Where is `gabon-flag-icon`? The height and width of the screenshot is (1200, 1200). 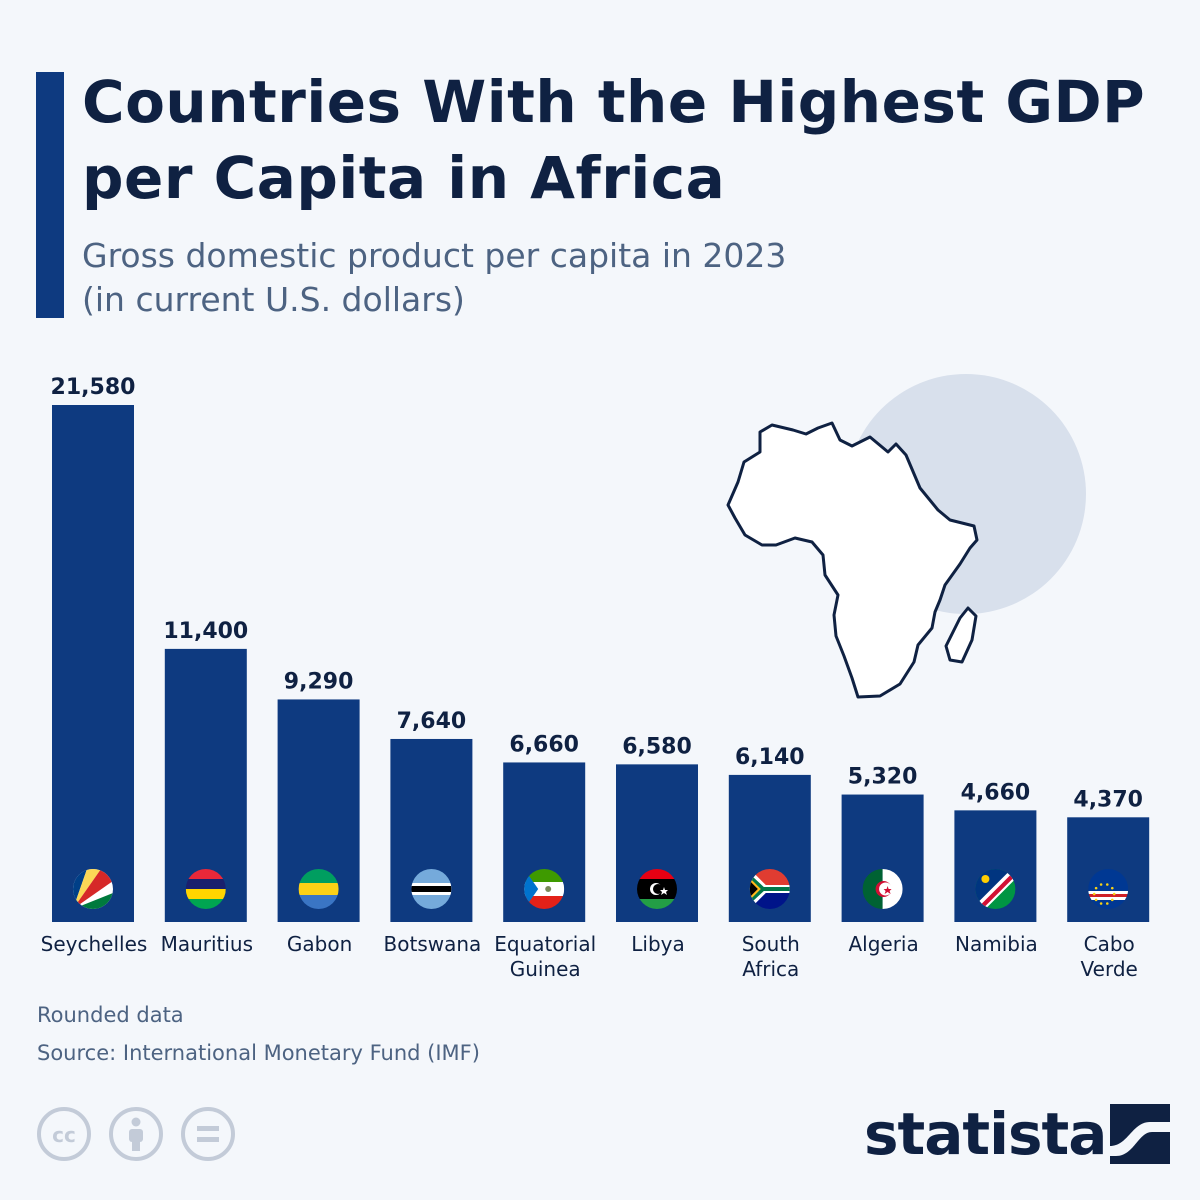 gabon-flag-icon is located at coordinates (318, 889).